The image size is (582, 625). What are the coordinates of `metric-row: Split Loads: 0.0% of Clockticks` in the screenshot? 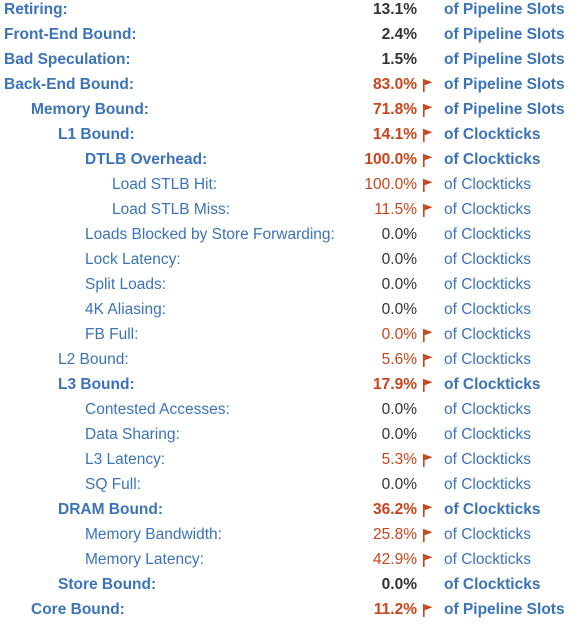 It's located at (291, 287).